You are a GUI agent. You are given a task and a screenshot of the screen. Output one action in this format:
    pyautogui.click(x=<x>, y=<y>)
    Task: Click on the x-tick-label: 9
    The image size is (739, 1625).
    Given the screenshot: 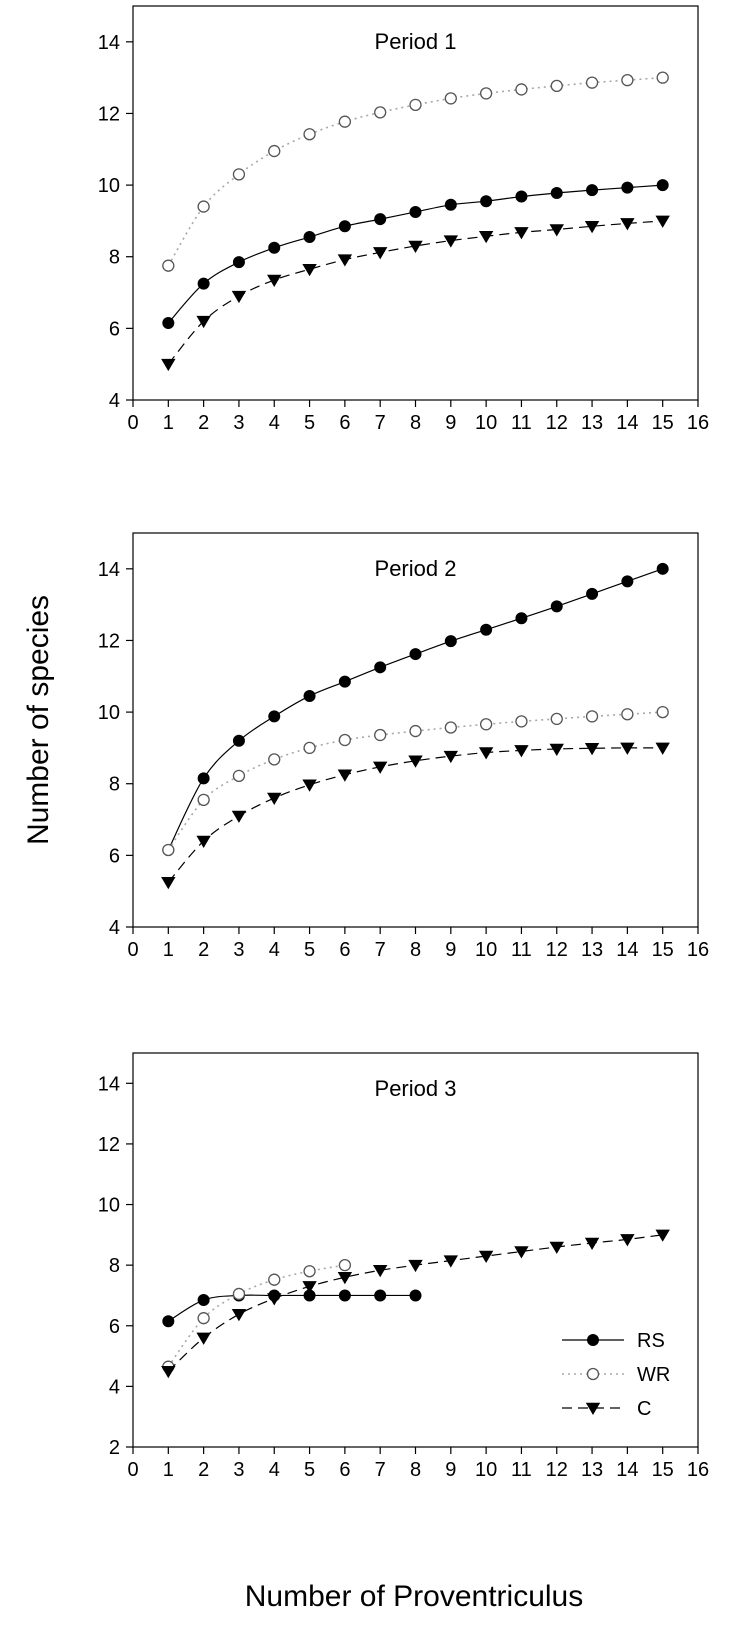 What is the action you would take?
    pyautogui.click(x=450, y=950)
    